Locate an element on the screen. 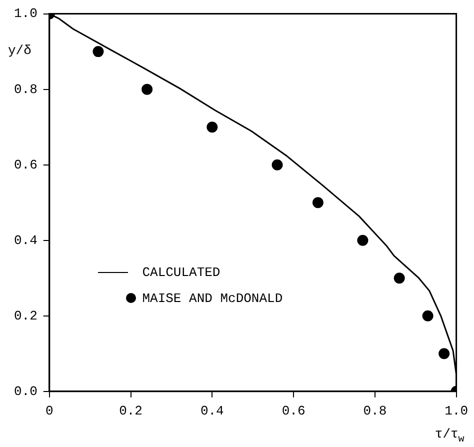 This screenshot has height=447, width=474. y-tick-label: 0.8 is located at coordinates (26, 89).